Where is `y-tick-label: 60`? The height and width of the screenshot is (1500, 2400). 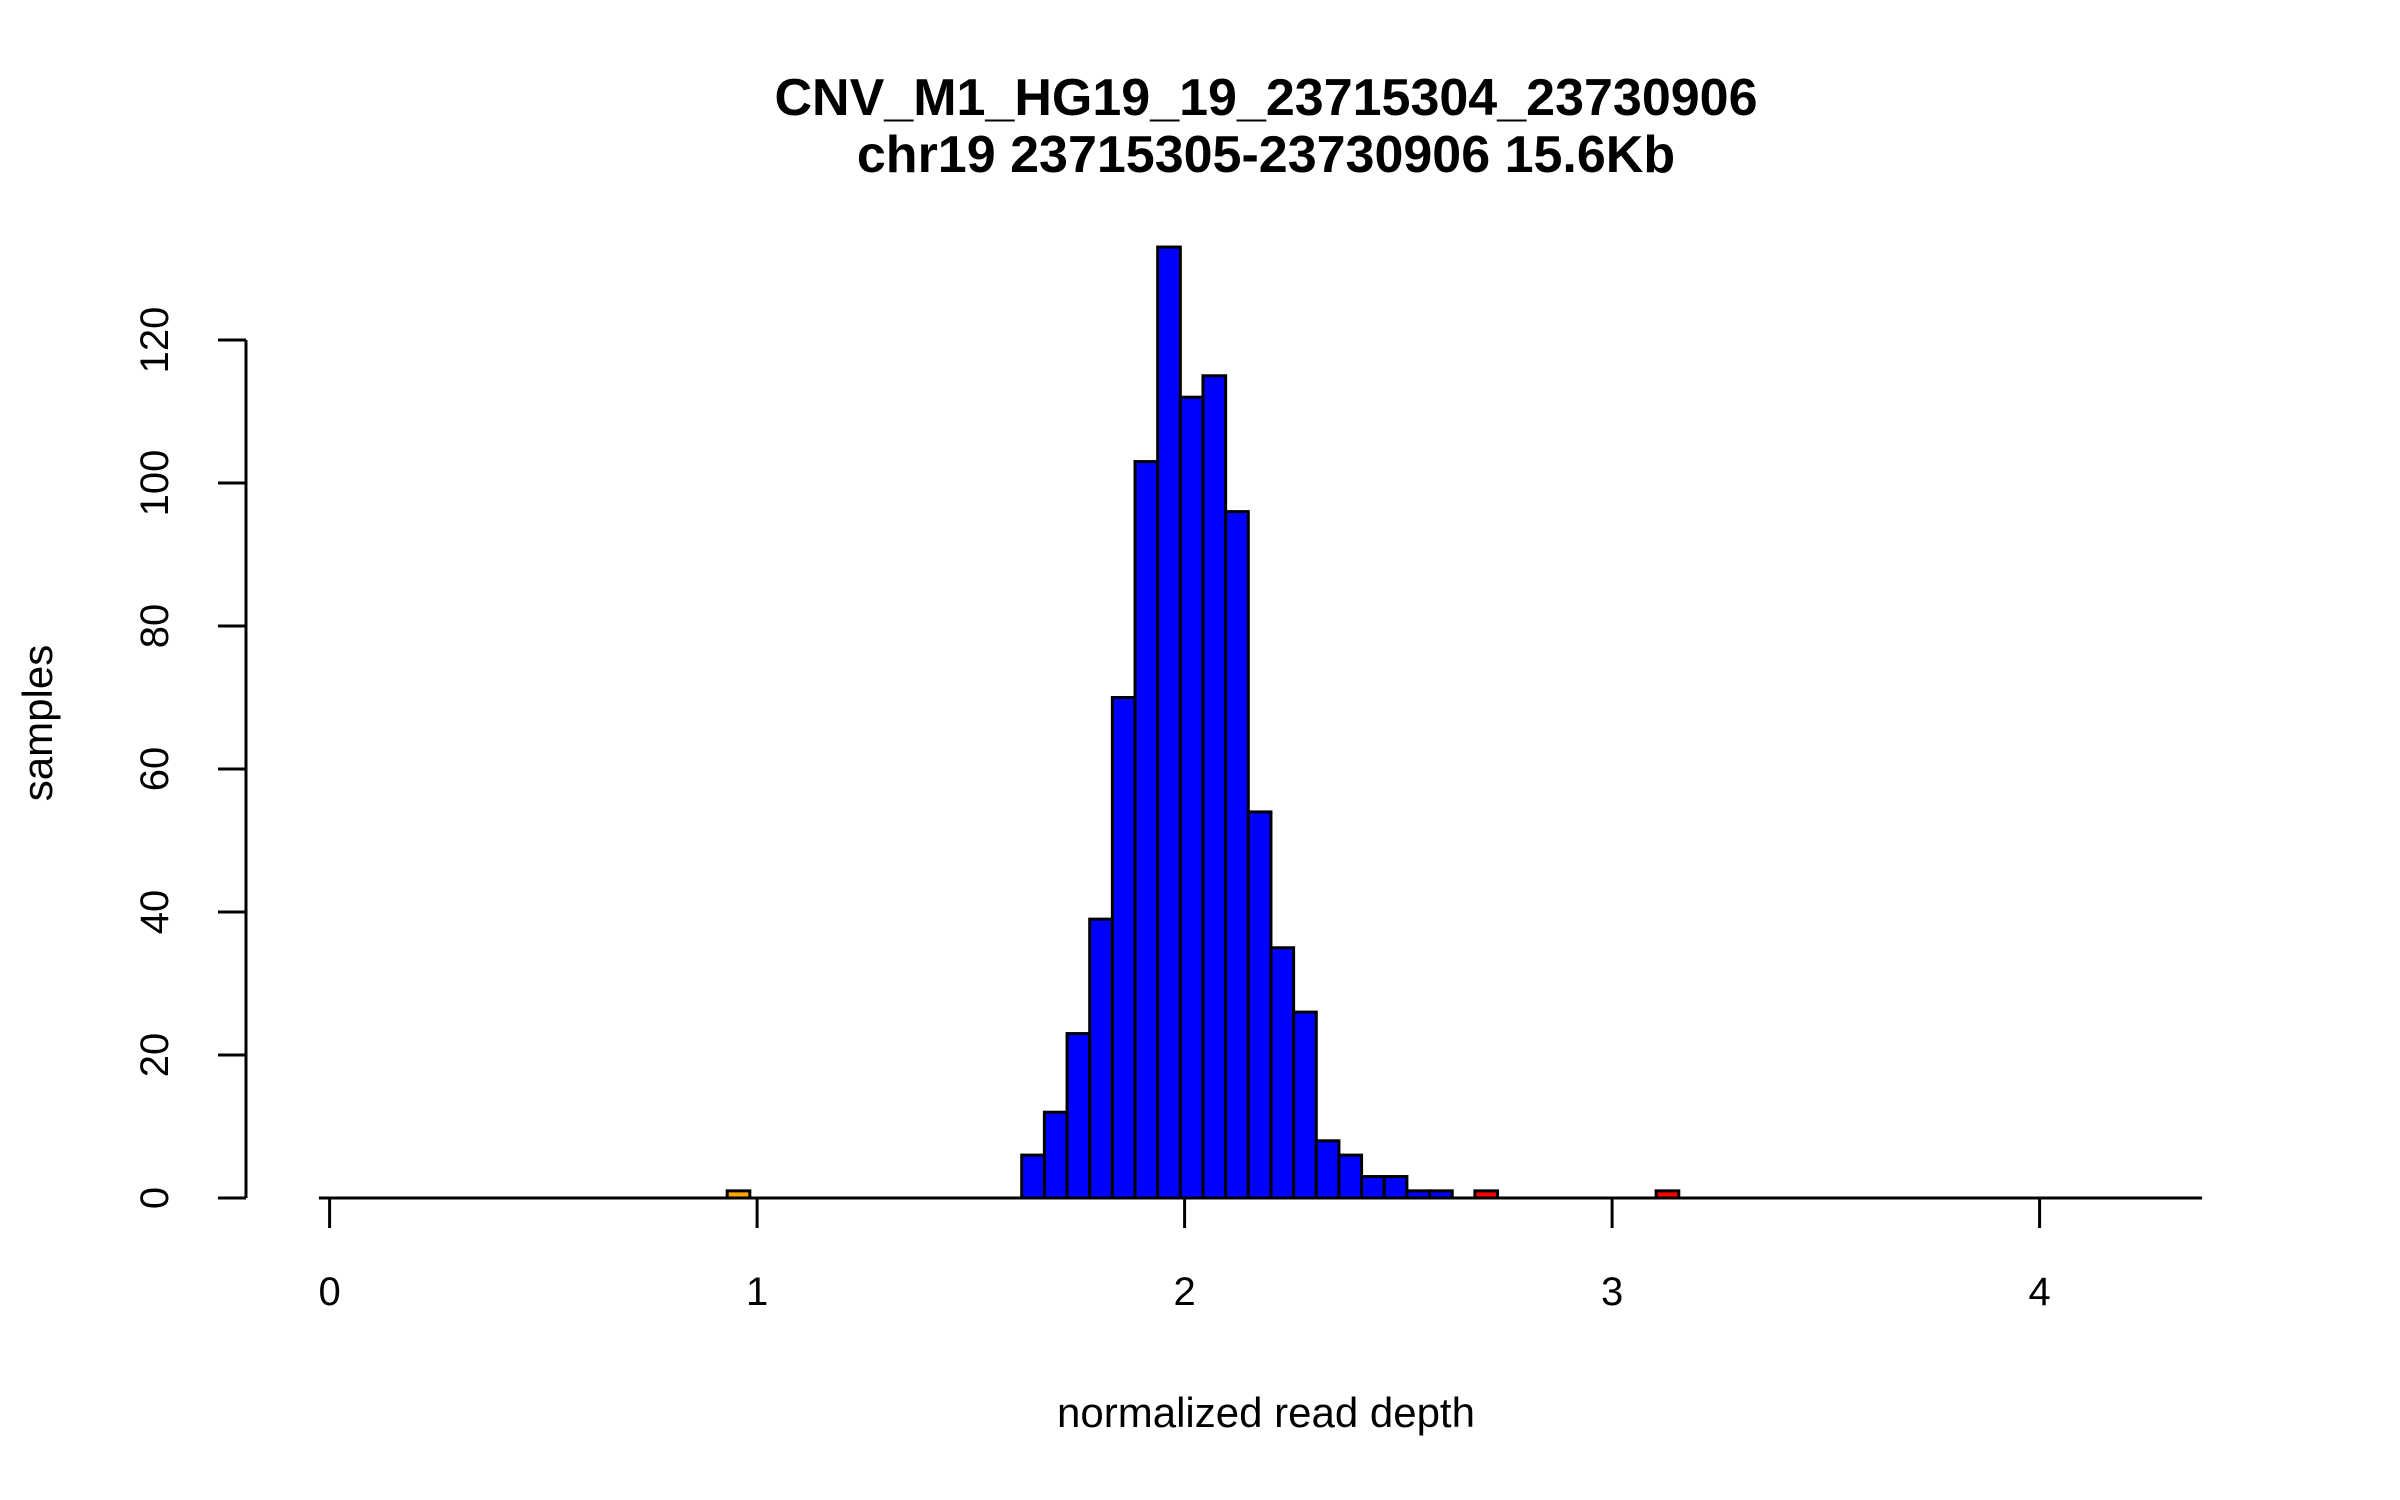
y-tick-label: 60 is located at coordinates (155, 769).